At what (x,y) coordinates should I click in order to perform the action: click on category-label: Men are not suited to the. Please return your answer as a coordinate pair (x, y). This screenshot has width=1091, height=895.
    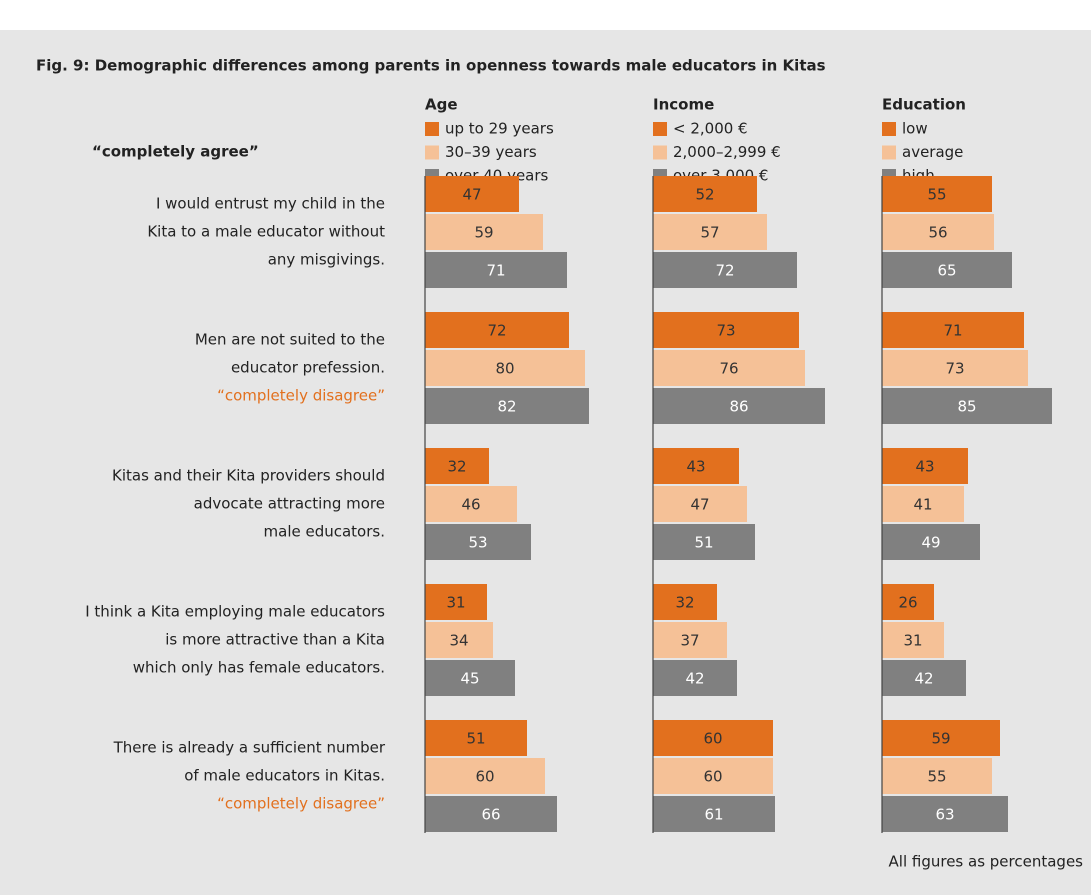
    Looking at the image, I should click on (290, 340).